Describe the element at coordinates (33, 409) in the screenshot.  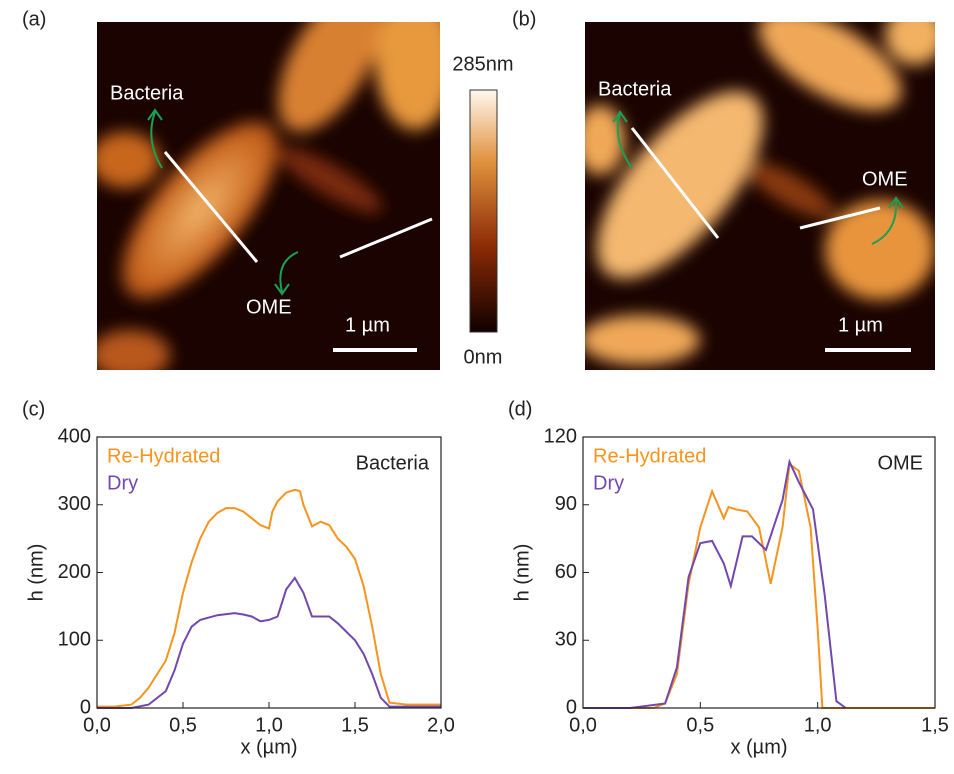
I see `panel-label: (c)` at that location.